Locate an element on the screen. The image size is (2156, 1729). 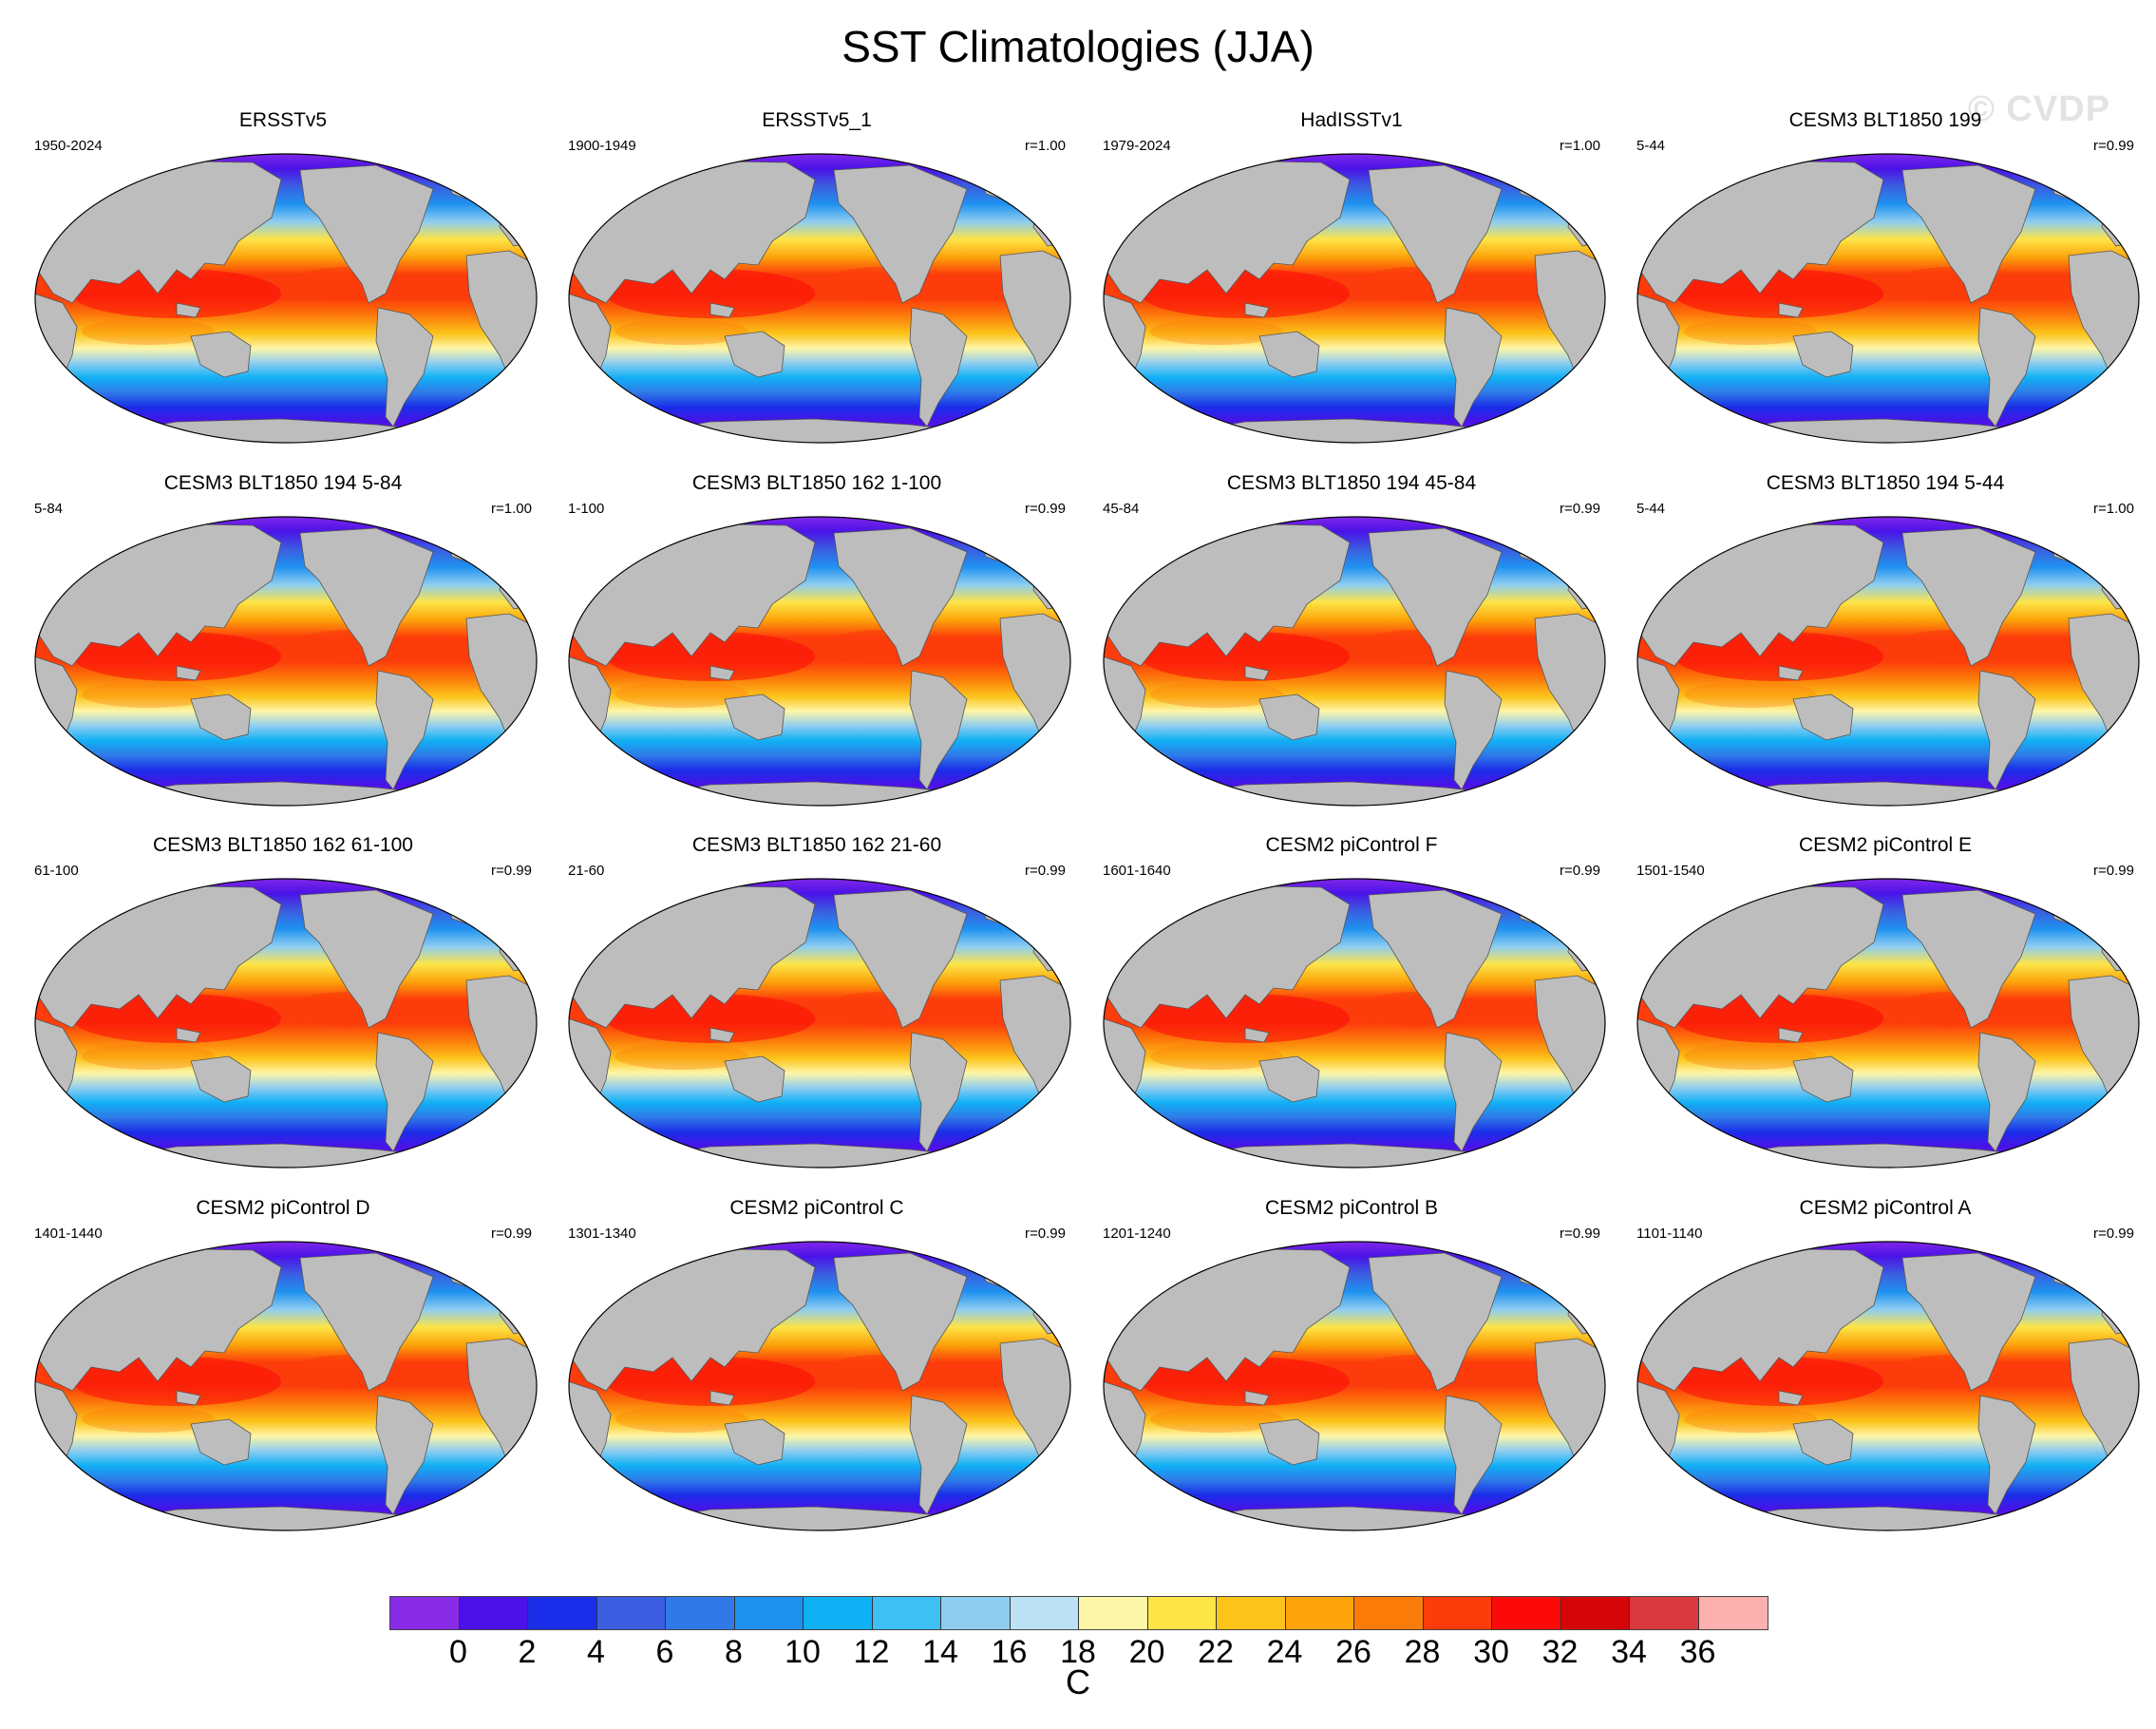
map-panel: HadISSTv1 1979-2024 r=1.00 is located at coordinates (1352, 289).